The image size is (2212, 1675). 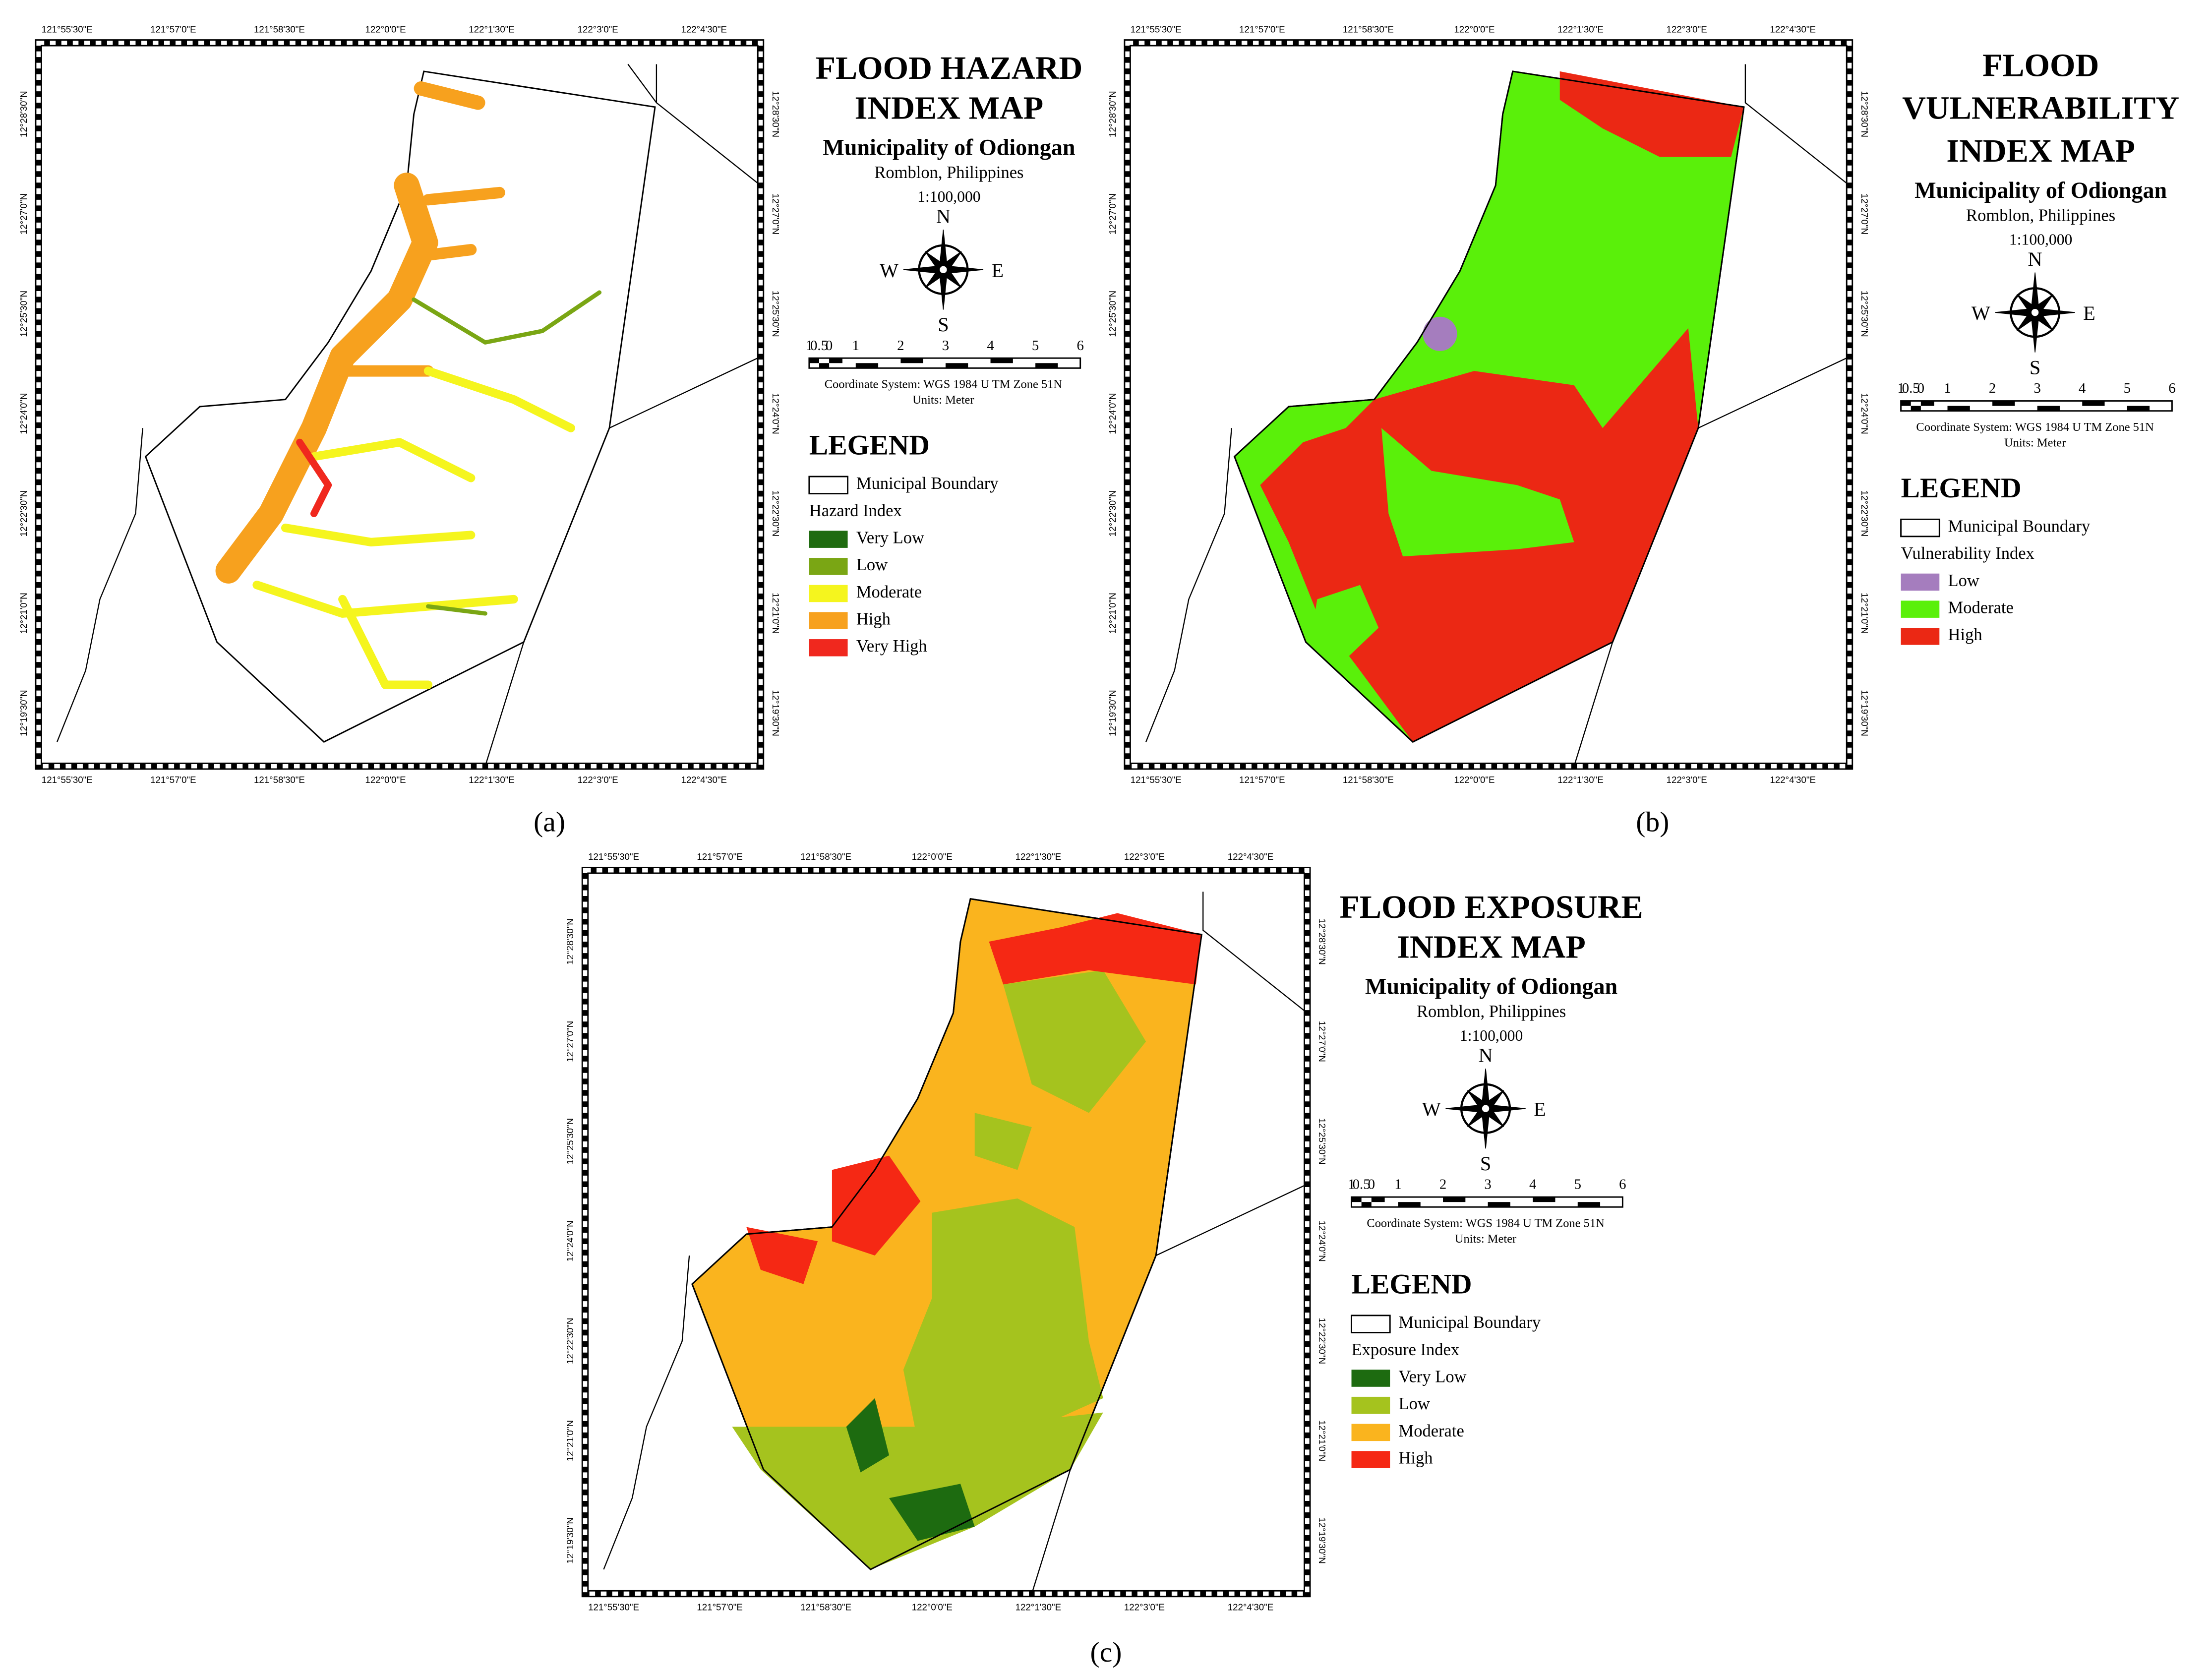 I want to click on map-vulnerability, so click(x=1489, y=405).